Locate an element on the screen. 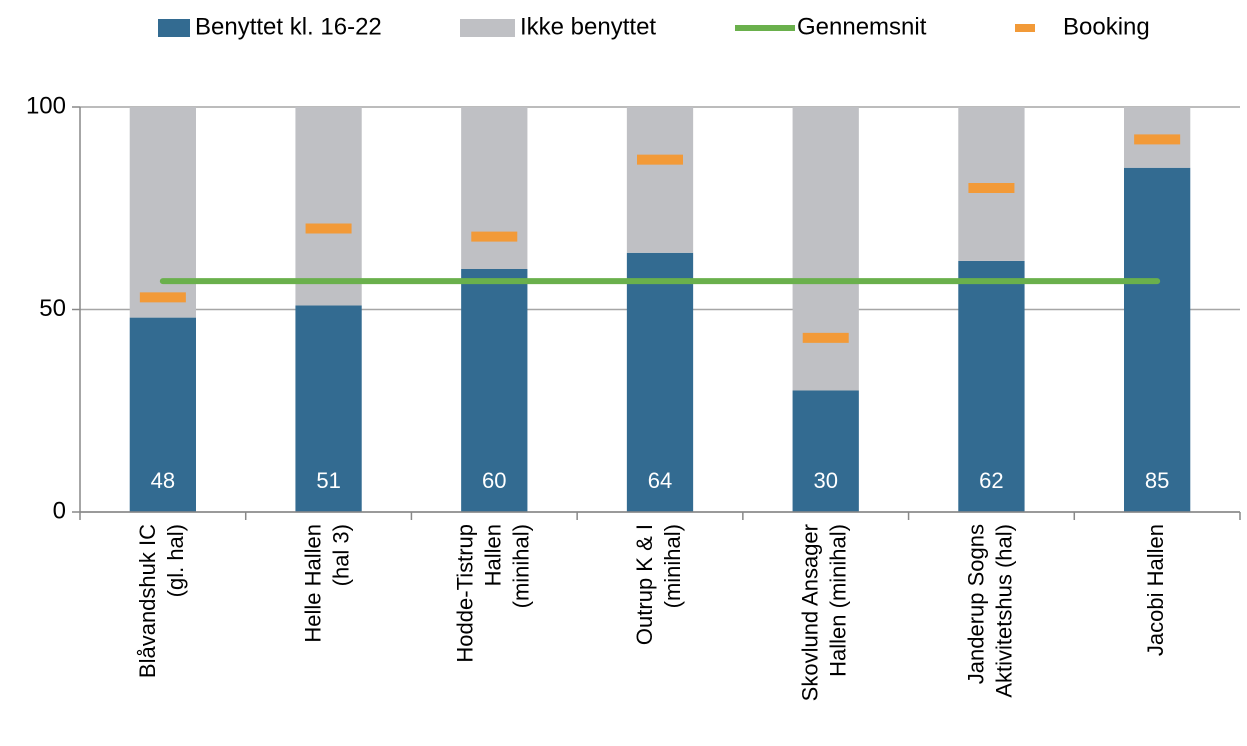 The image size is (1247, 746). x-tick-label: Skovlund Ansager Hallen (minihal) is located at coordinates (824, 612).